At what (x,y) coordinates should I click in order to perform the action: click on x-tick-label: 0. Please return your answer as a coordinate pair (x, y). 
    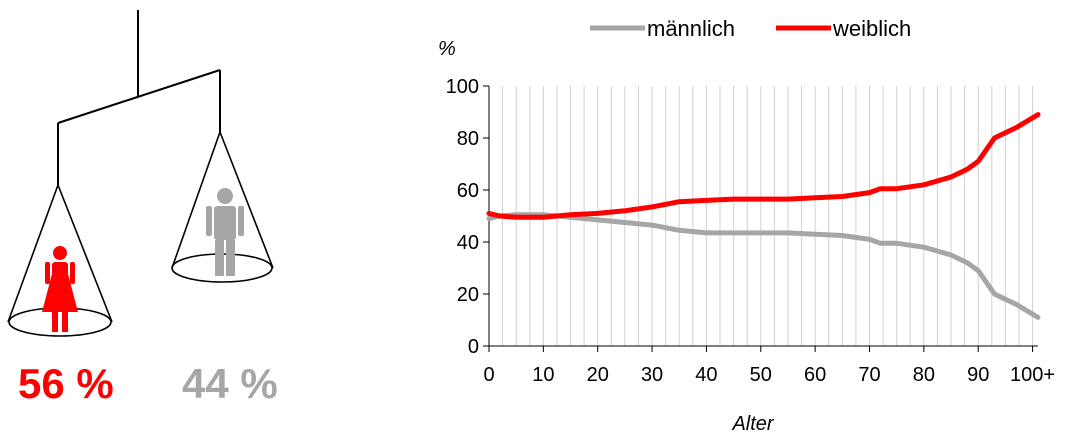
    Looking at the image, I should click on (488, 375).